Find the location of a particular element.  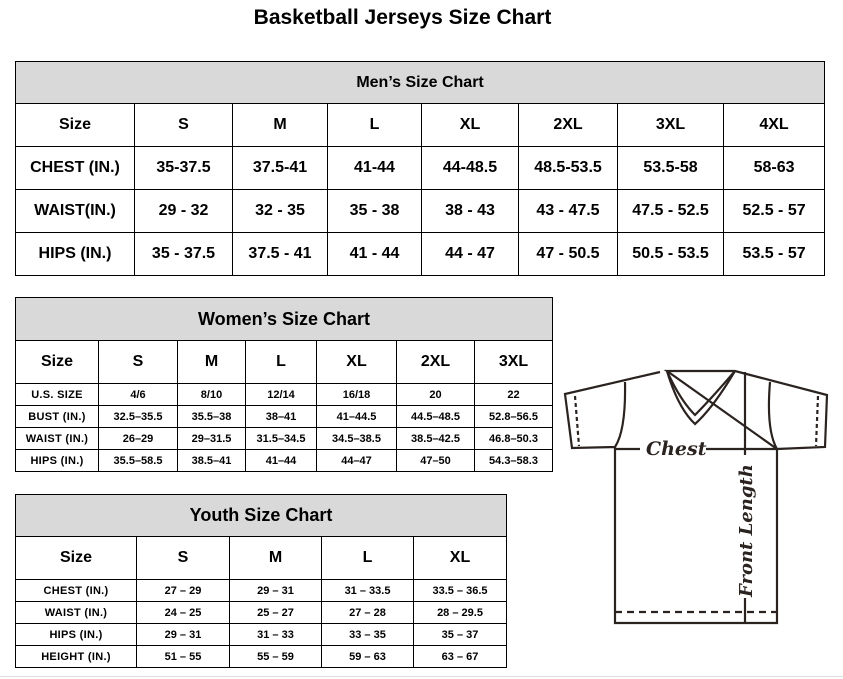

table-cell: 47.5 - 52.5 is located at coordinates (670, 211).